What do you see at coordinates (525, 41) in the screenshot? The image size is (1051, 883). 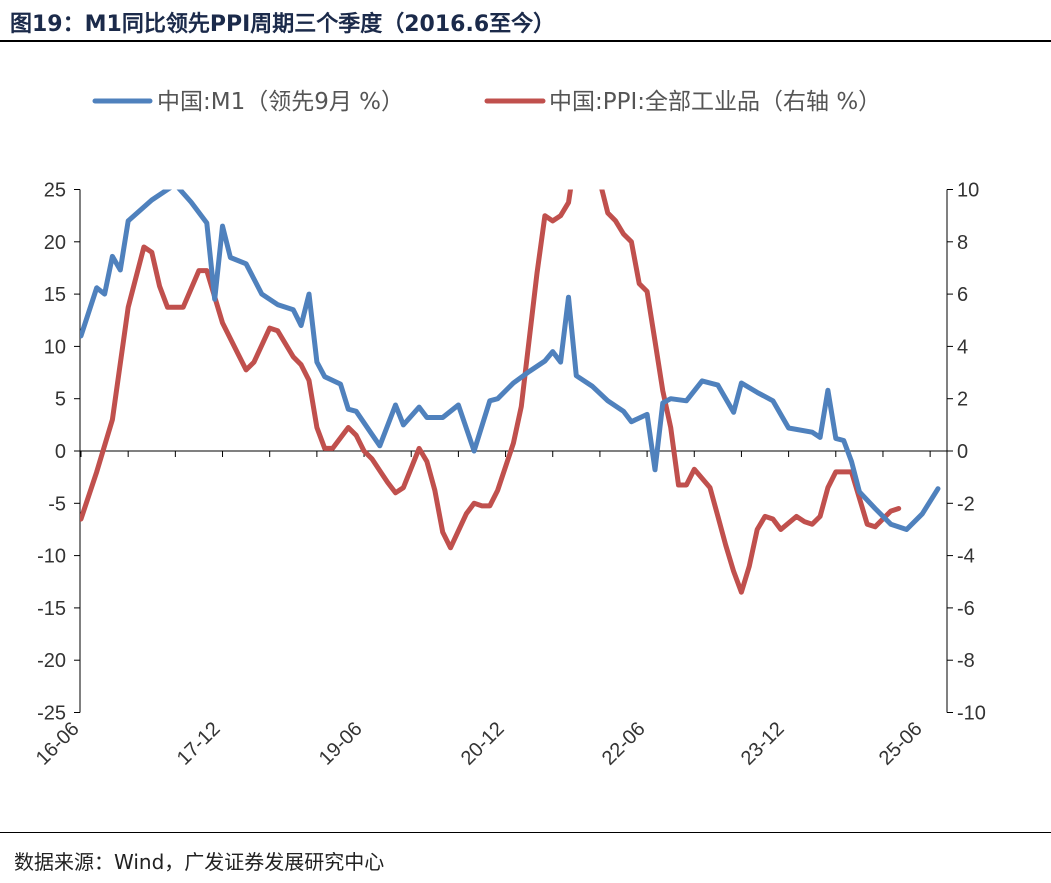 I see `top-rule` at bounding box center [525, 41].